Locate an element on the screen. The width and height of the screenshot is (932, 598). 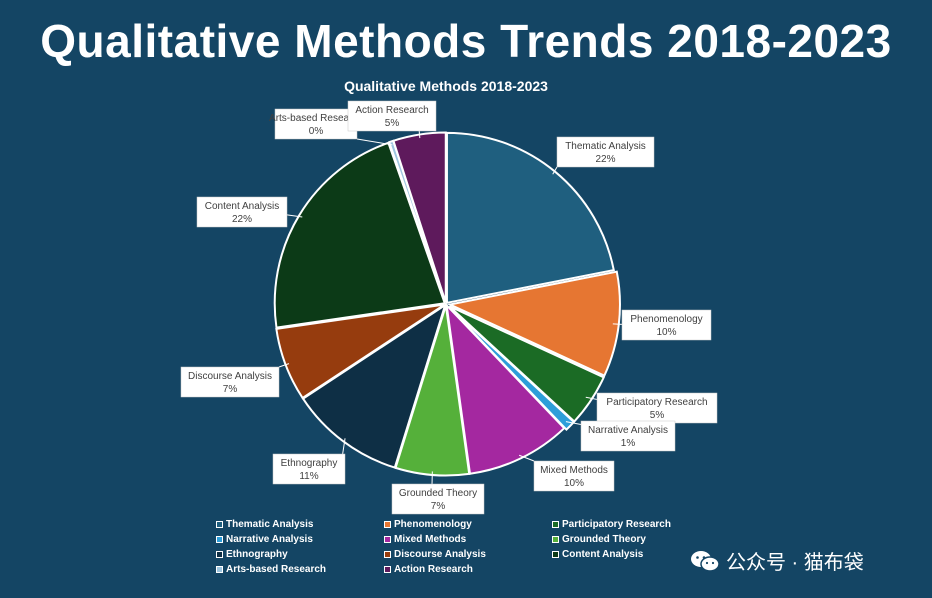
legend-label: Phenomenology is located at coordinates (433, 524).